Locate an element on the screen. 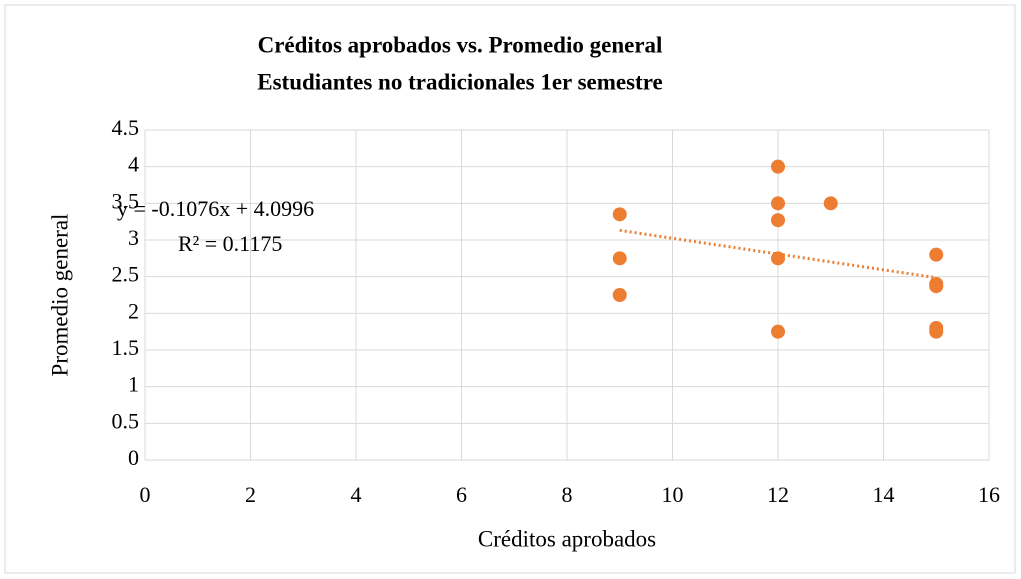  y-tick-label: 1 is located at coordinates (133, 384).